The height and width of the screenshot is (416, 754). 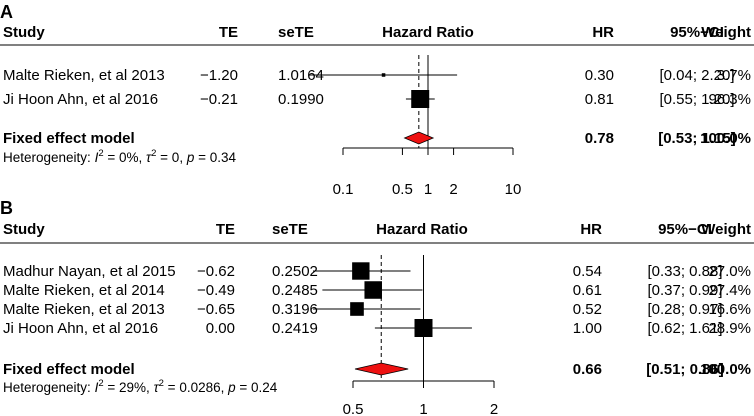 What do you see at coordinates (684, 309) in the screenshot?
I see `study-ci: [0.28; 0.97]` at bounding box center [684, 309].